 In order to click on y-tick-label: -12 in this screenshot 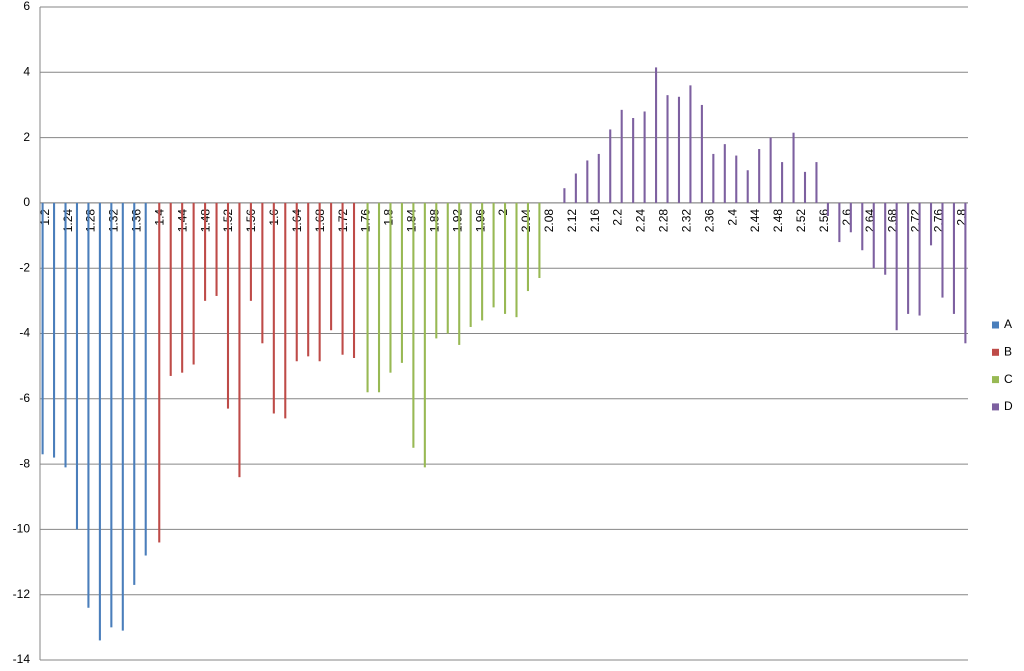, I will do `click(22, 594)`.